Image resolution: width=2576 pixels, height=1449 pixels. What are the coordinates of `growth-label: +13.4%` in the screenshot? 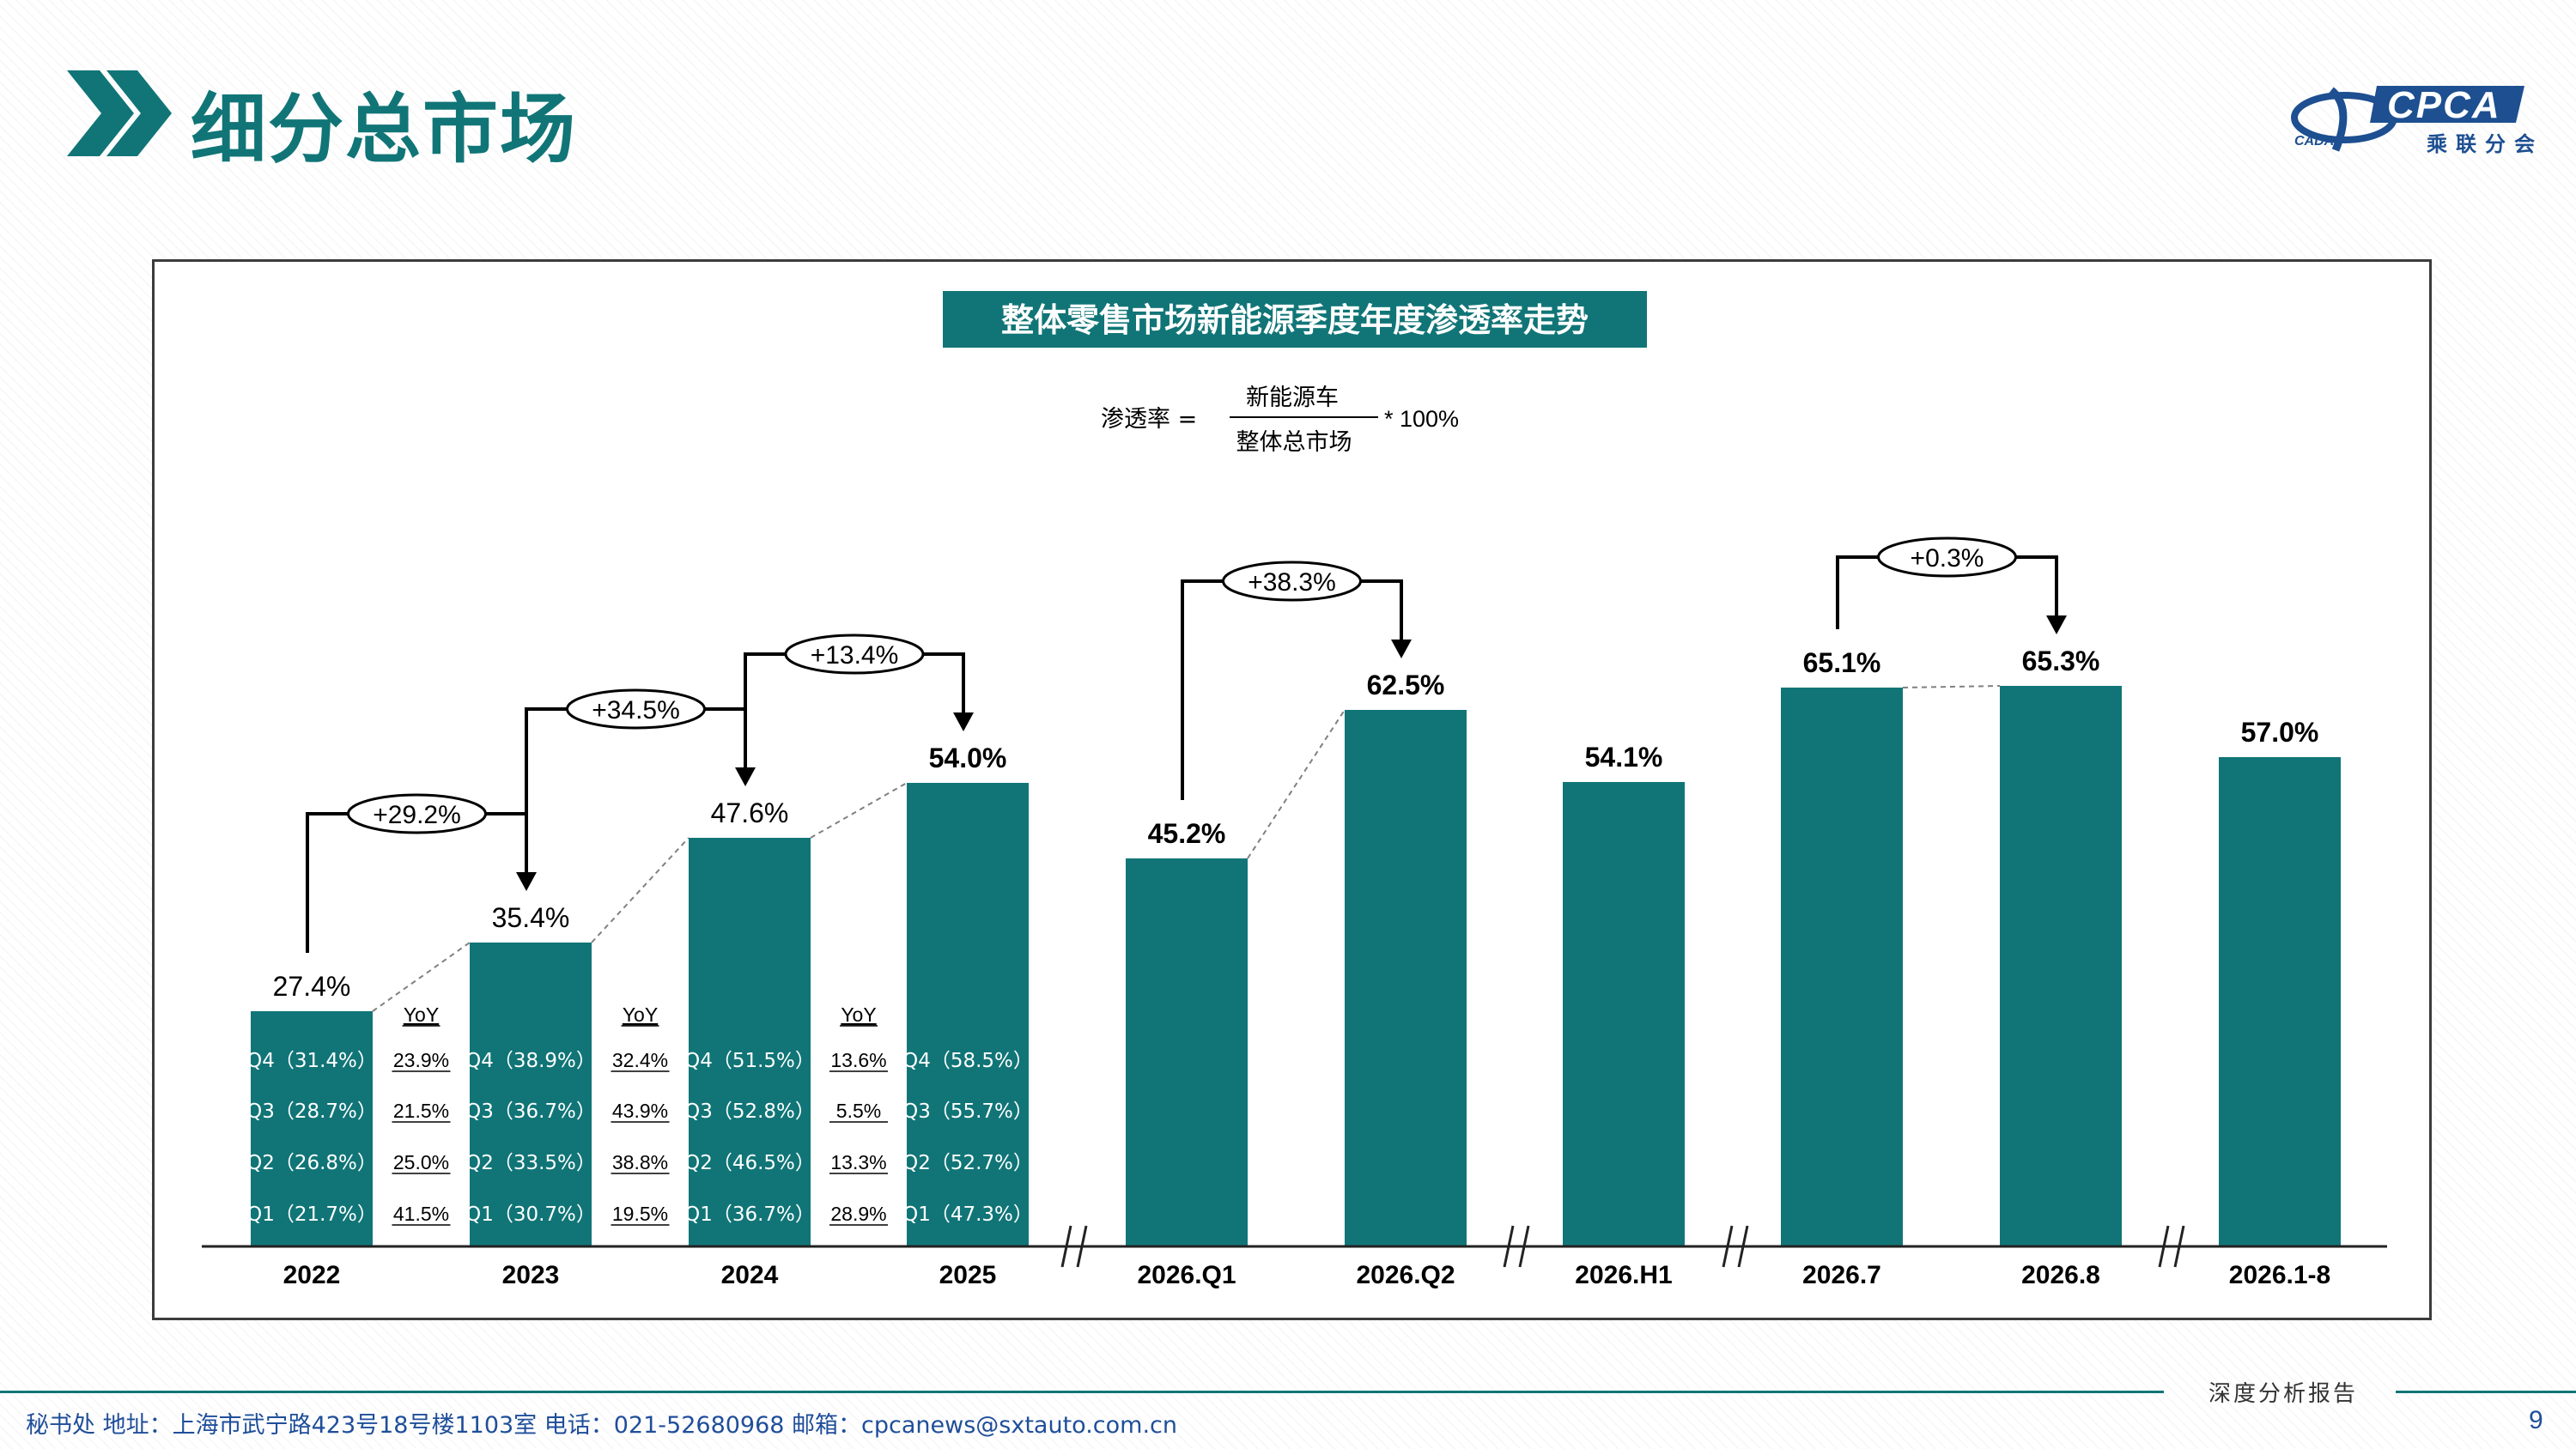 It's located at (855, 655).